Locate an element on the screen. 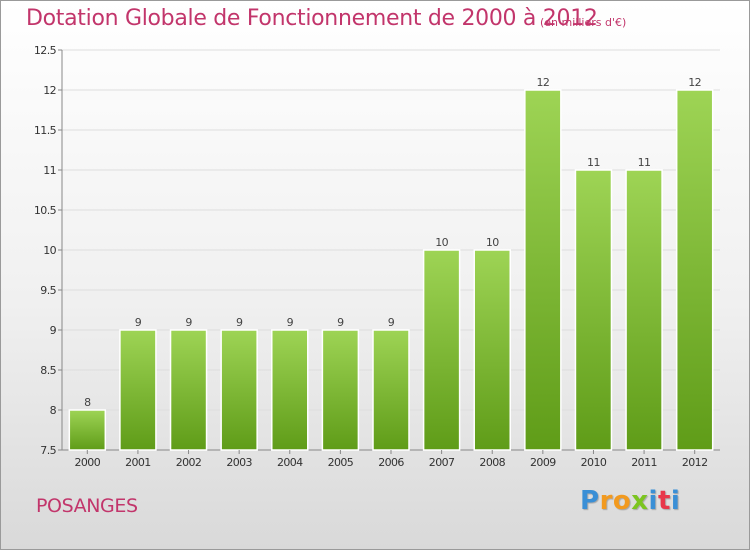 The width and height of the screenshot is (750, 550). proxiti-logo: Proxiti is located at coordinates (630, 501).